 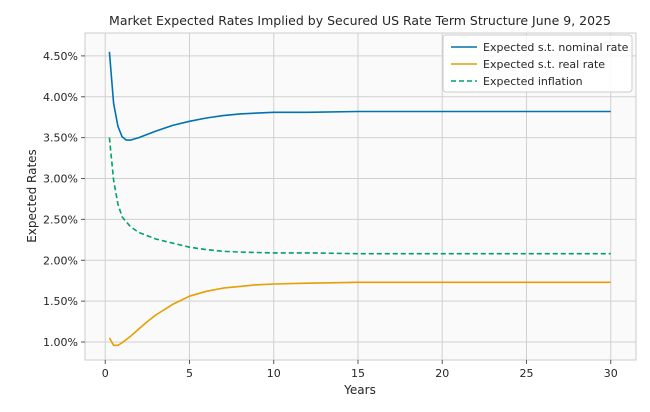 I want to click on series-line-expected-s-t-real-rate, so click(x=359, y=314).